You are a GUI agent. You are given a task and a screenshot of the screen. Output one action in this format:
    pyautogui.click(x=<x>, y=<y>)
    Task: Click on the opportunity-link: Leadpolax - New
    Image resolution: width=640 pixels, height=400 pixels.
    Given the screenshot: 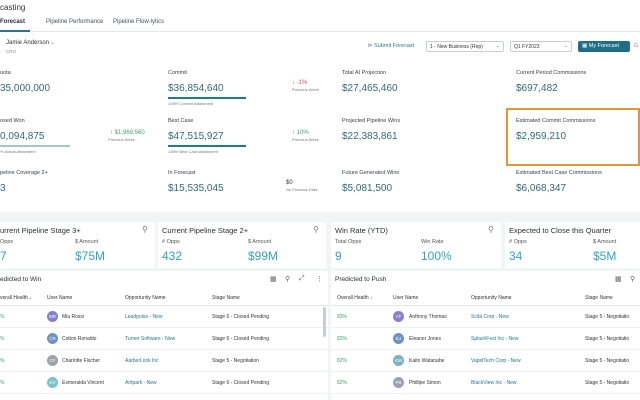 What is the action you would take?
    pyautogui.click(x=144, y=317)
    